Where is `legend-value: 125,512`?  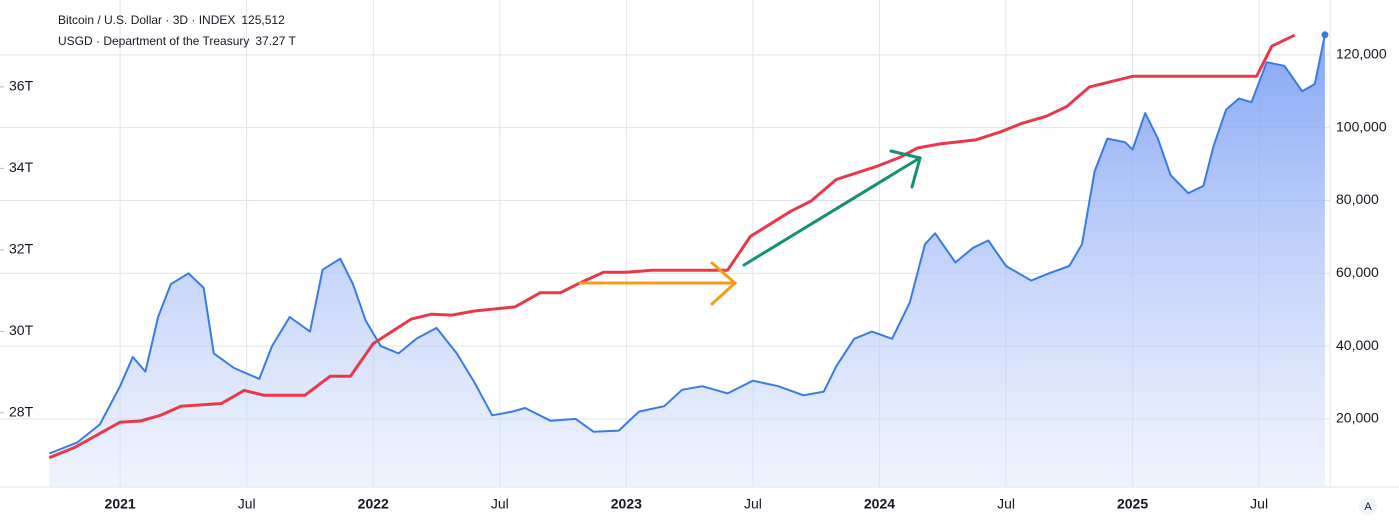
legend-value: 125,512 is located at coordinates (263, 20).